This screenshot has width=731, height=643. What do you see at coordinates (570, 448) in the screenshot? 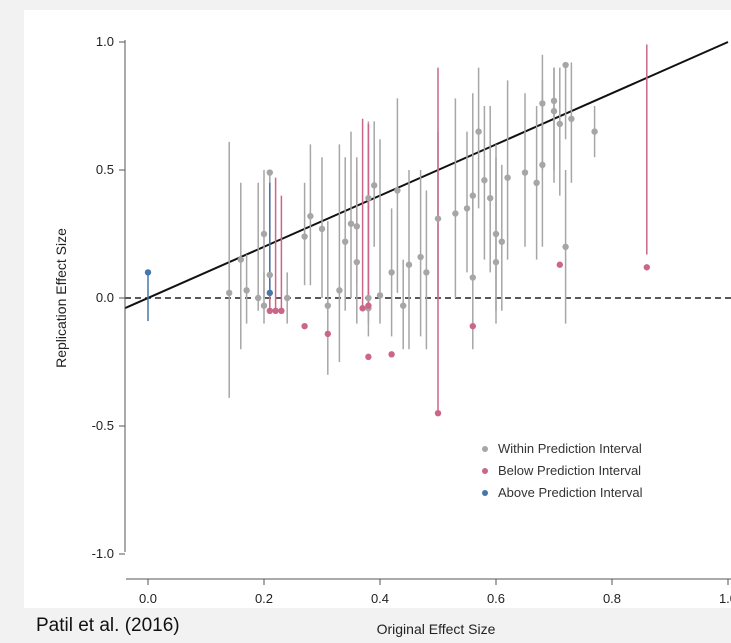
I see `legend-label: Within Prediction Interval` at bounding box center [570, 448].